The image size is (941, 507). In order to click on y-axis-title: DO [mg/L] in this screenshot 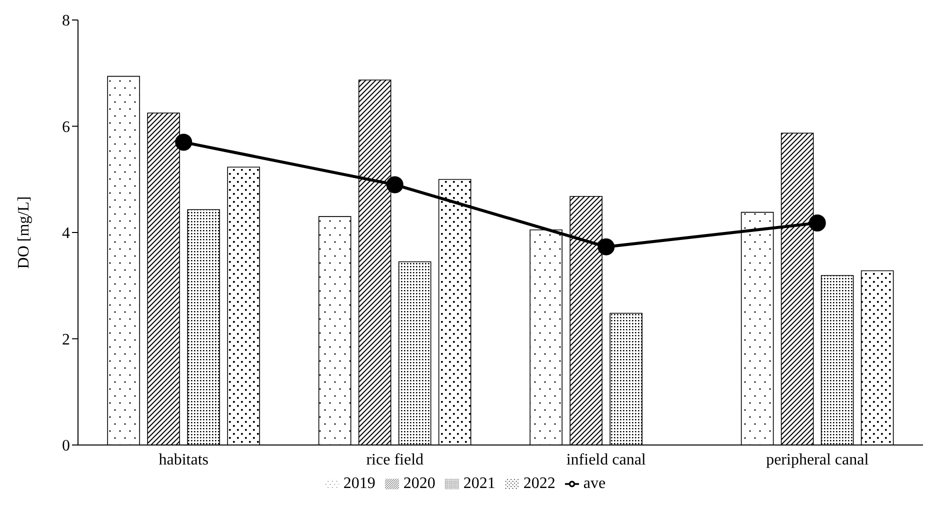, I will do `click(24, 232)`.